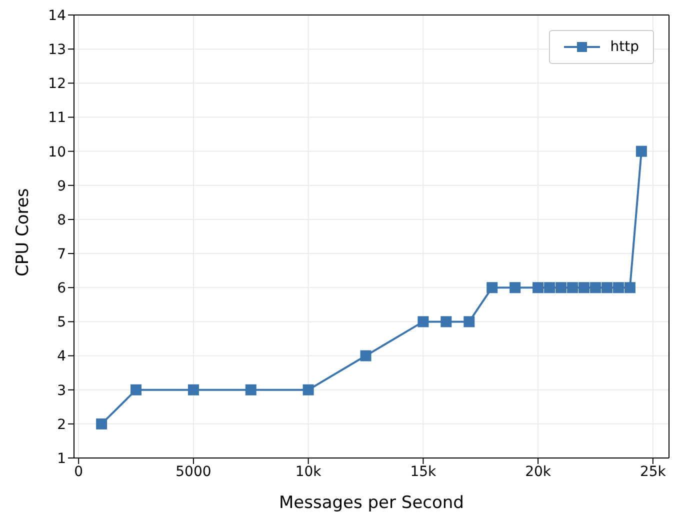  I want to click on y-tick-label: 14, so click(57, 16).